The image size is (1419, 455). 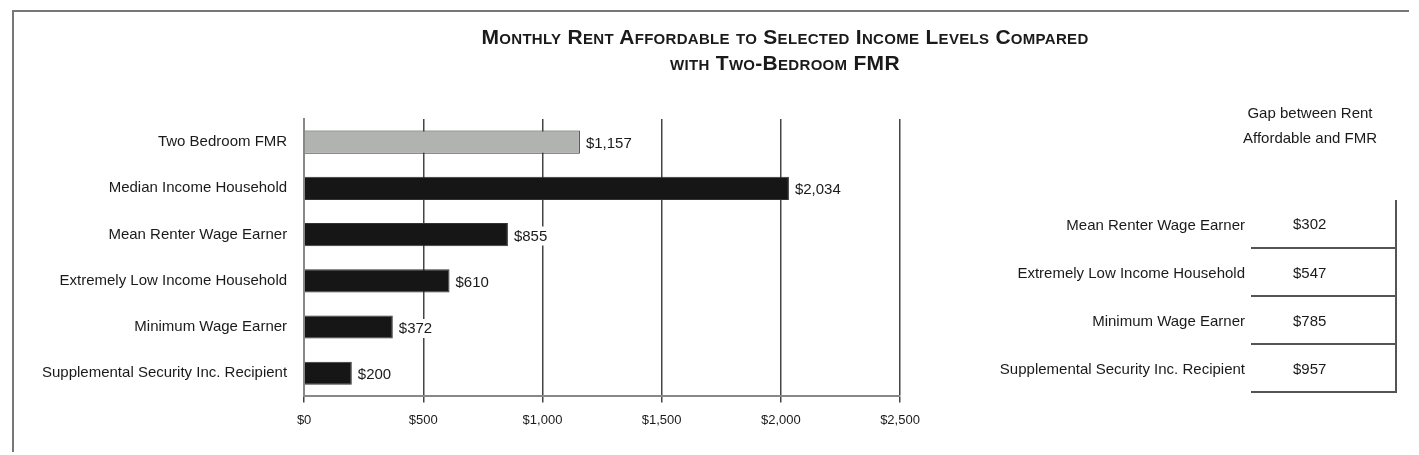 What do you see at coordinates (198, 187) in the screenshot?
I see `y-tick-label: Median Income Household` at bounding box center [198, 187].